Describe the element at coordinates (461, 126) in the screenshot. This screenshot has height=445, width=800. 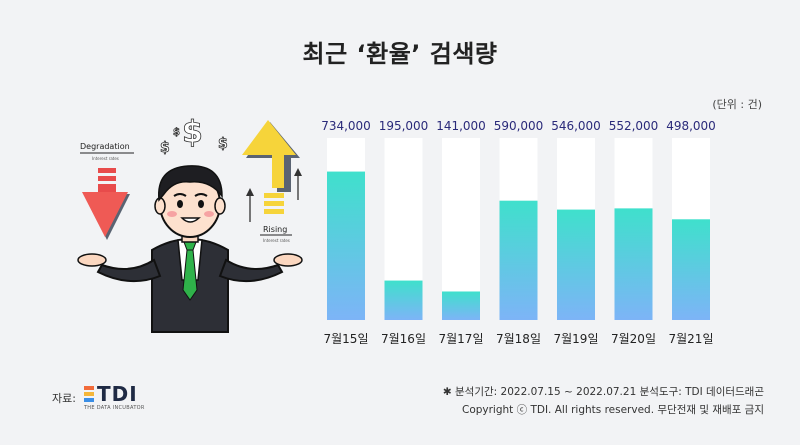
I see `value-label: 141,000` at that location.